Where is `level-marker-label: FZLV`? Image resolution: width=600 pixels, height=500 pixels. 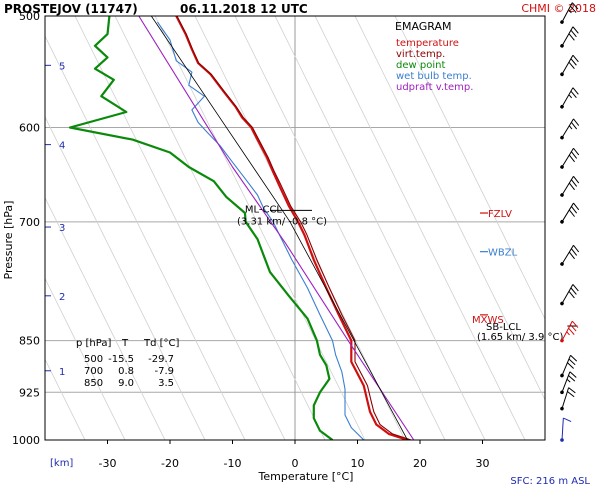
level-marker-label: FZLV is located at coordinates (500, 214).